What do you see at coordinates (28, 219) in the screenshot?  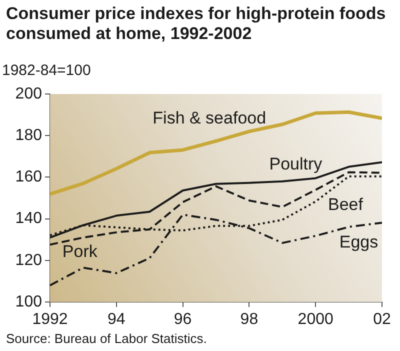 I see `y-tick-label: 140` at bounding box center [28, 219].